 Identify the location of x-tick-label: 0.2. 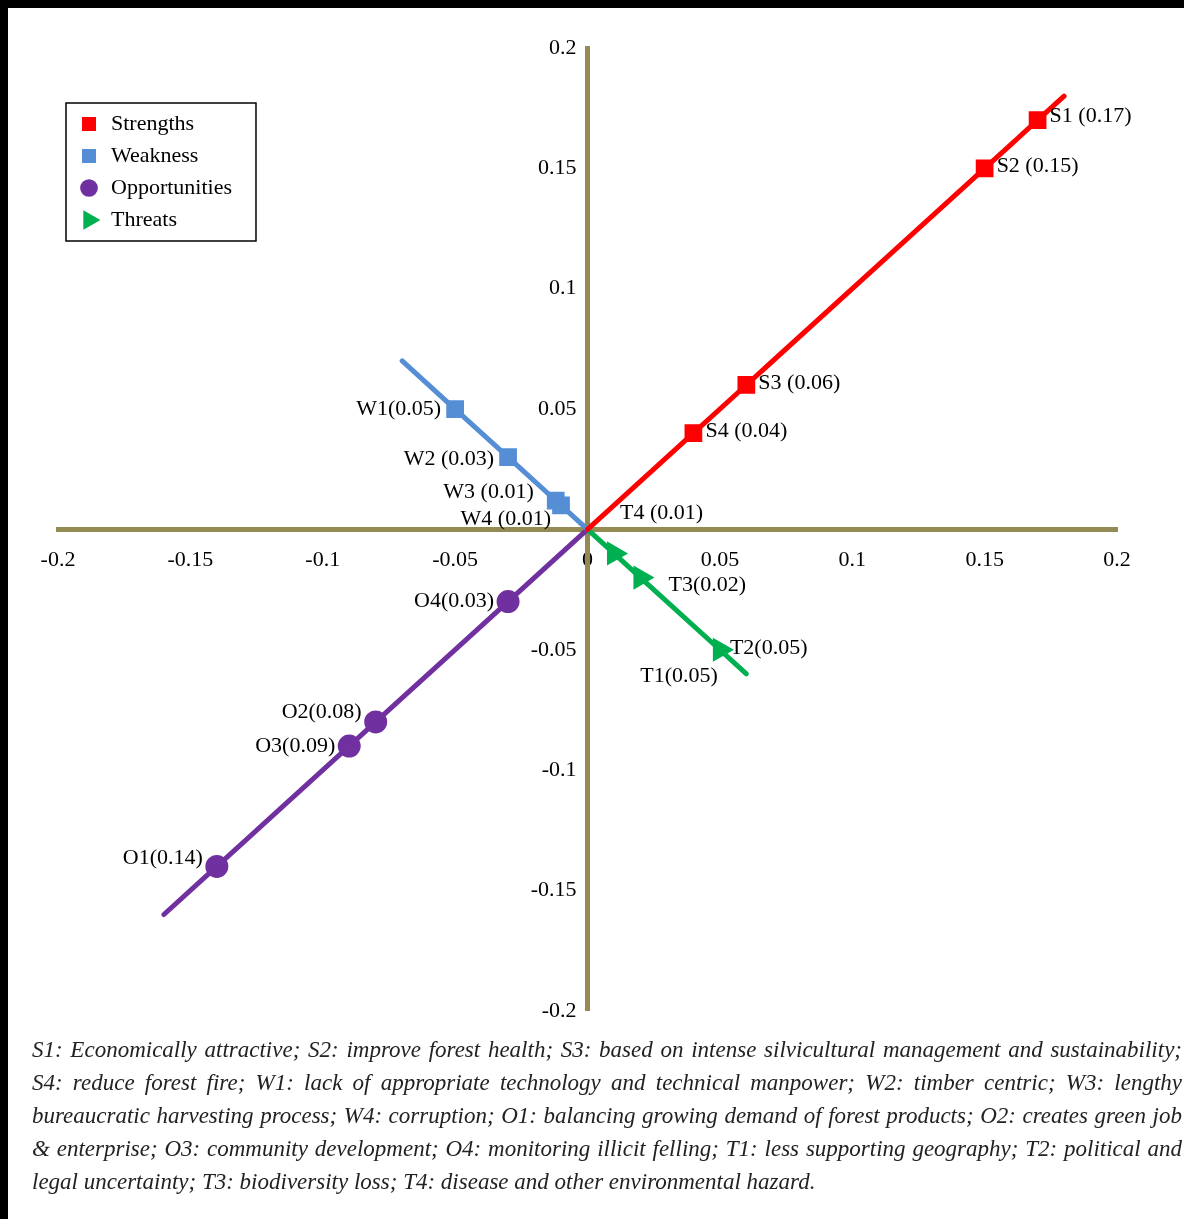
(1117, 559).